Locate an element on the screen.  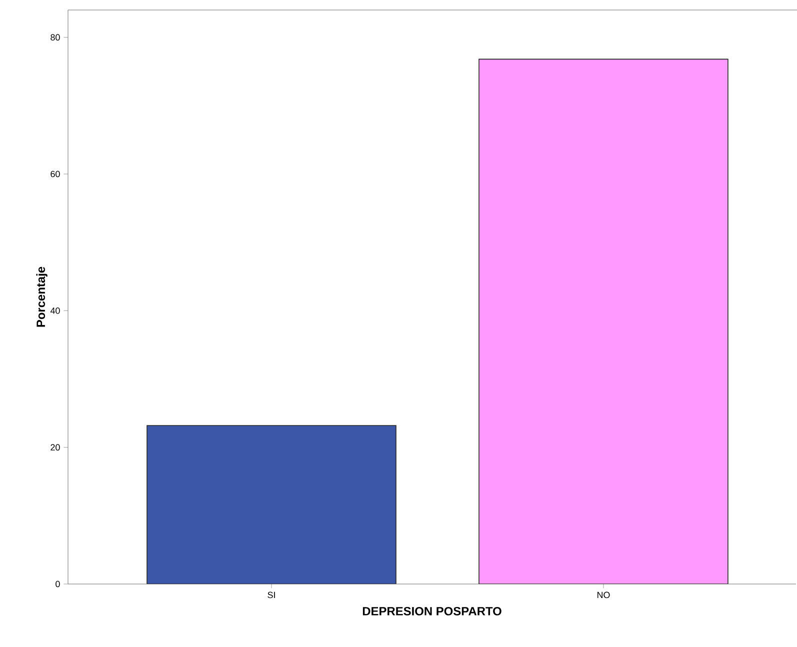
x-axis-title: DEPRESION POSPARTO is located at coordinates (432, 611).